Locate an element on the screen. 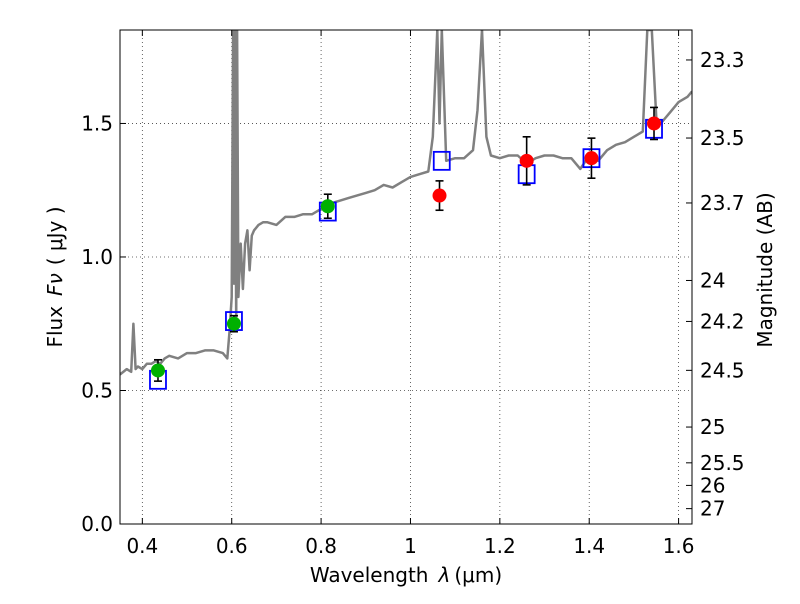 The height and width of the screenshot is (604, 800). y-tick-label: 0.5 is located at coordinates (97, 390).